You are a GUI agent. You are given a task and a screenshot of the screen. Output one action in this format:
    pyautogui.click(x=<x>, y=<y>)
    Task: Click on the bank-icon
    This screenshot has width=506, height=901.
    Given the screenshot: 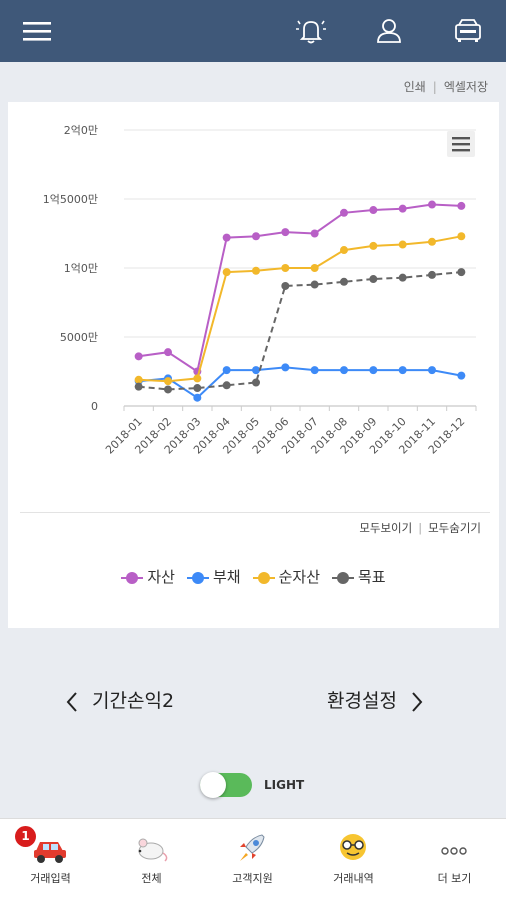 What is the action you would take?
    pyautogui.click(x=468, y=31)
    